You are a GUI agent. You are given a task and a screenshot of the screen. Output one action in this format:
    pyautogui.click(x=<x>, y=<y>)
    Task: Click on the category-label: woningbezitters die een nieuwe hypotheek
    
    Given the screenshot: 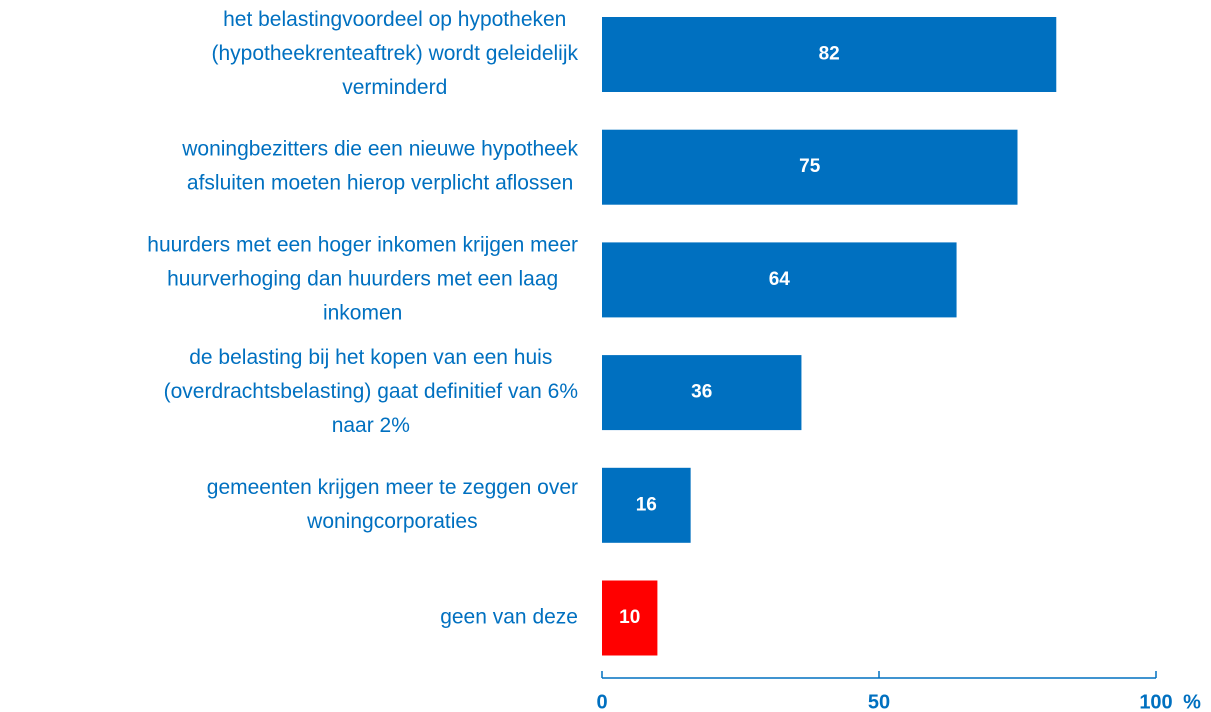 What is the action you would take?
    pyautogui.click(x=379, y=149)
    